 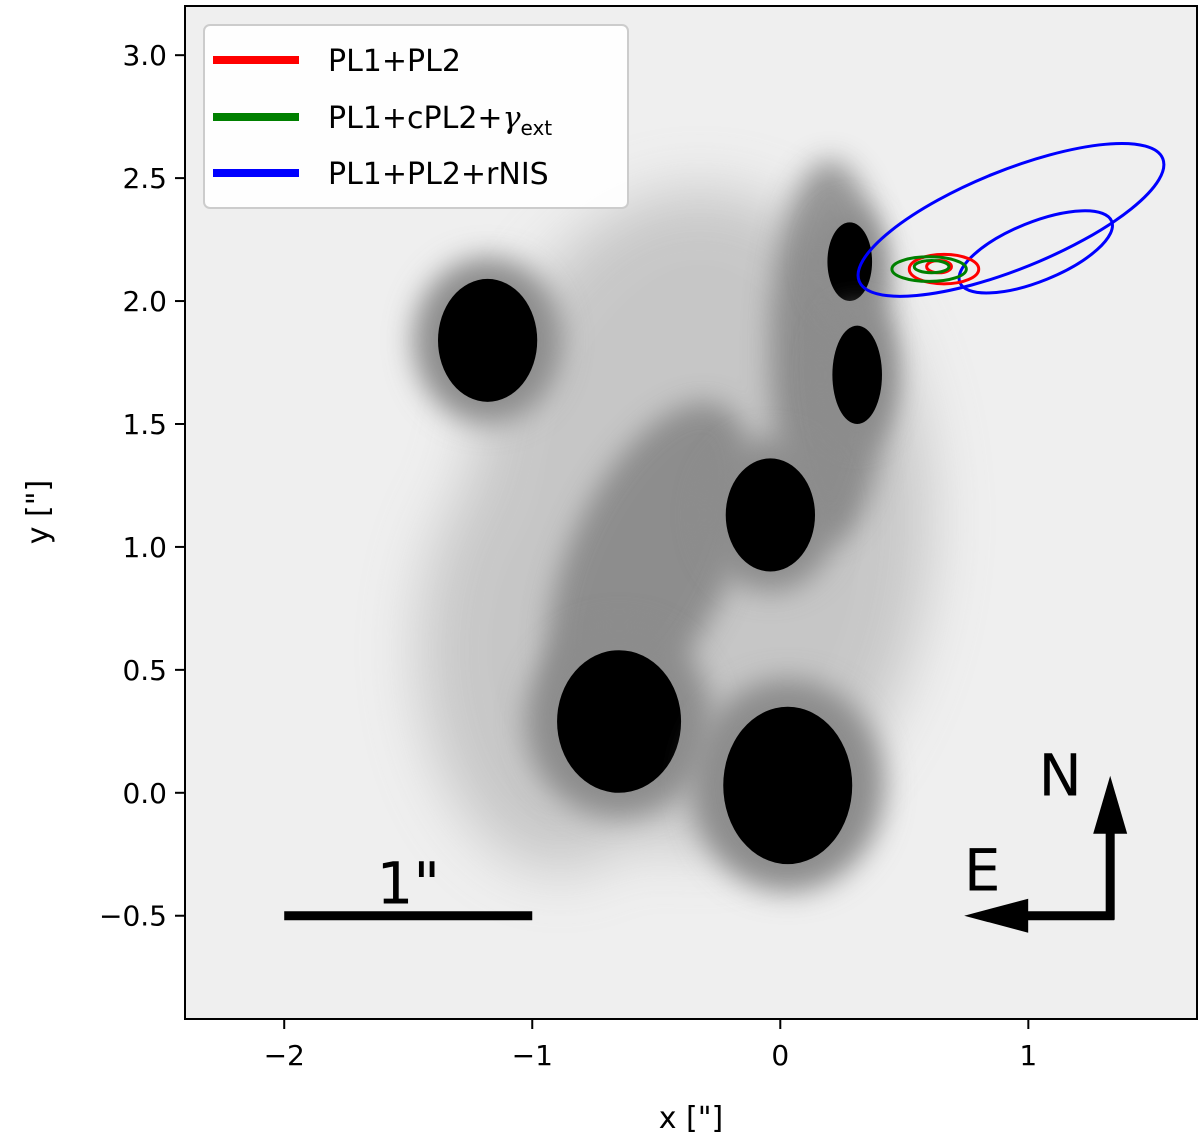 I want to click on y-tick-label: 0.5, so click(x=144, y=670).